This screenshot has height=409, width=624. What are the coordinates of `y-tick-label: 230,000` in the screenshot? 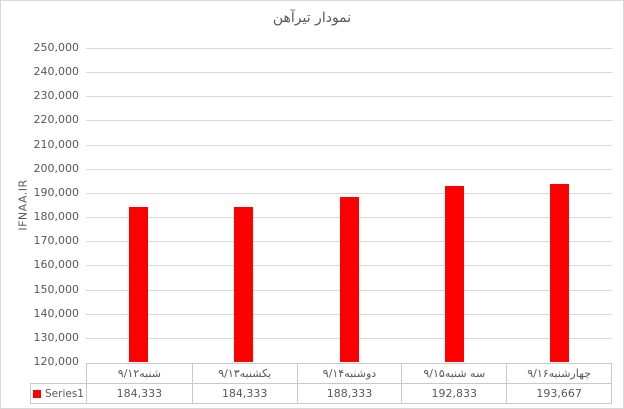 It's located at (56, 96).